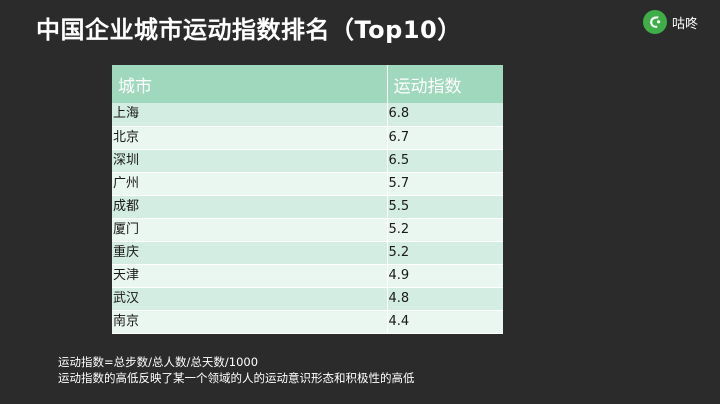 Image resolution: width=720 pixels, height=404 pixels. I want to click on column-header-index: 运动指数, so click(445, 84).